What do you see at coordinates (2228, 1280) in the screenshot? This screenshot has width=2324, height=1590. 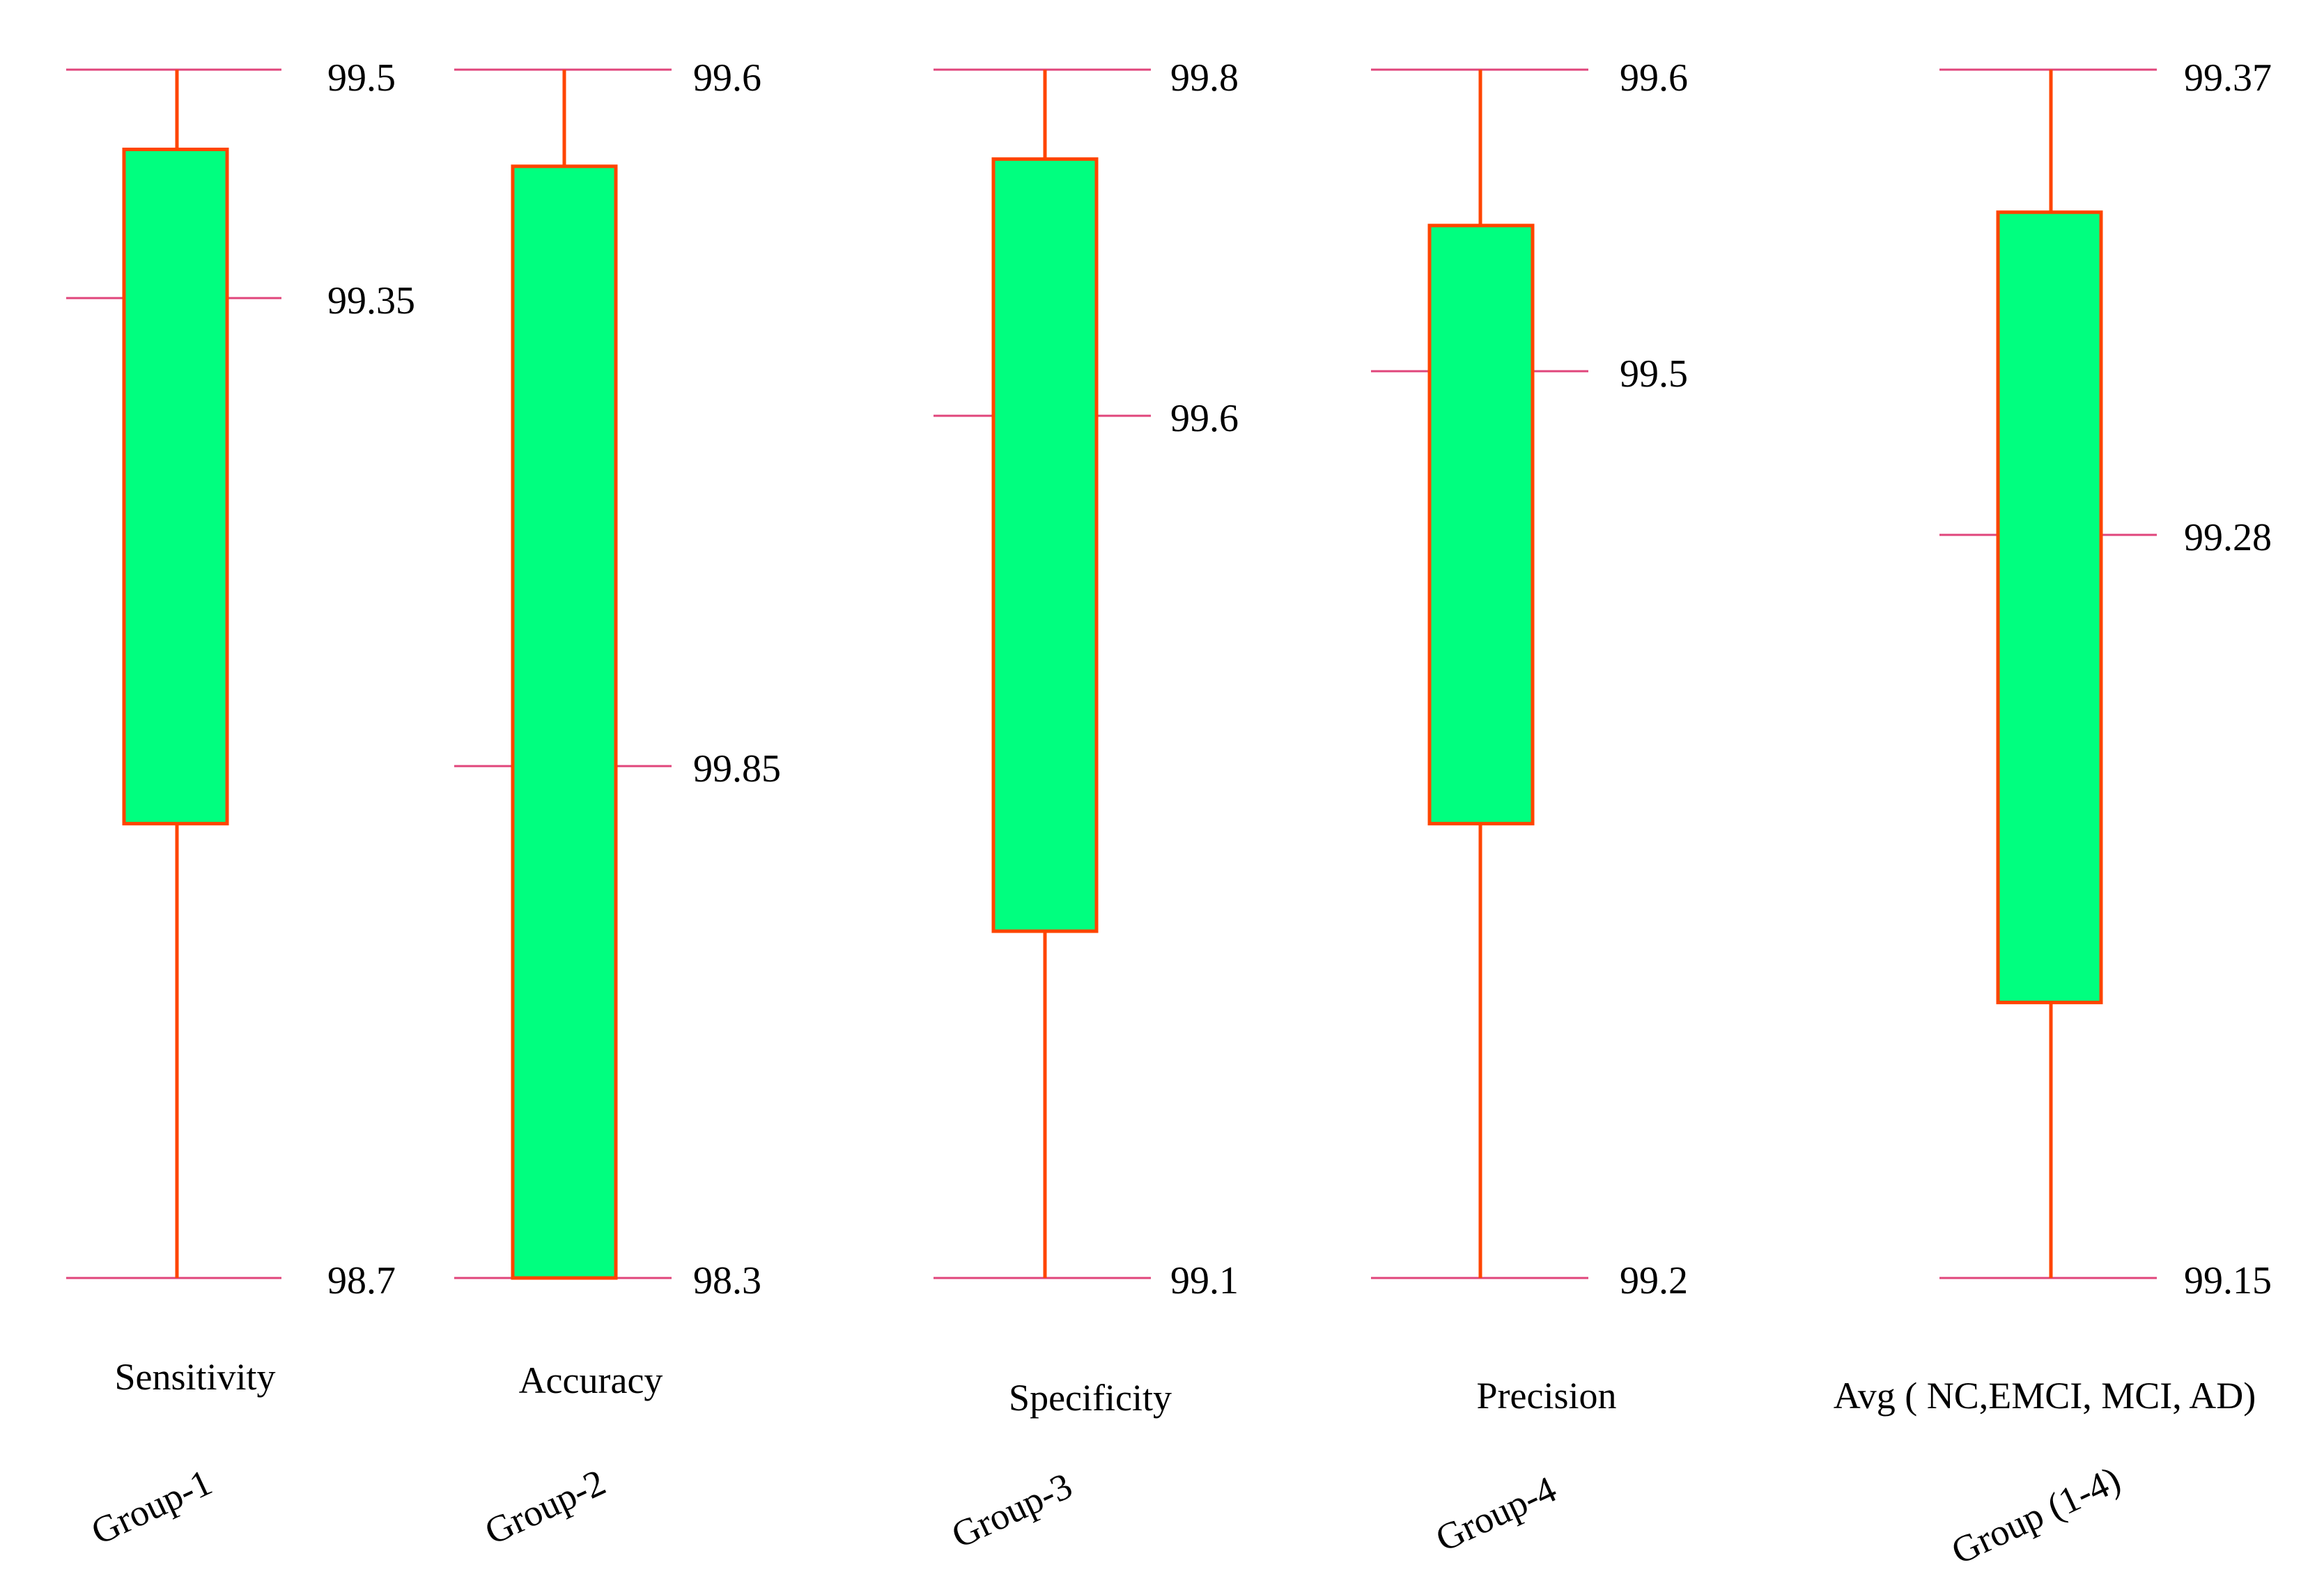 I see `min-value-label: 99.15` at bounding box center [2228, 1280].